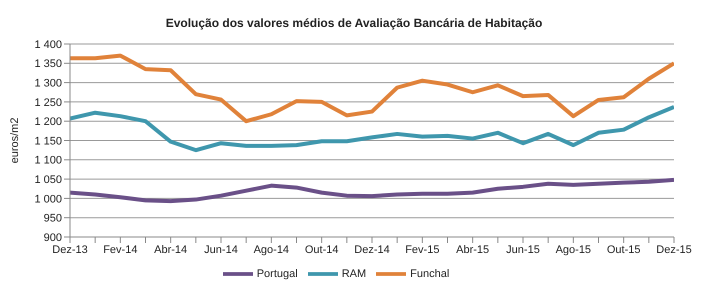  I want to click on y-tick-label: 1 150, so click(48, 141).